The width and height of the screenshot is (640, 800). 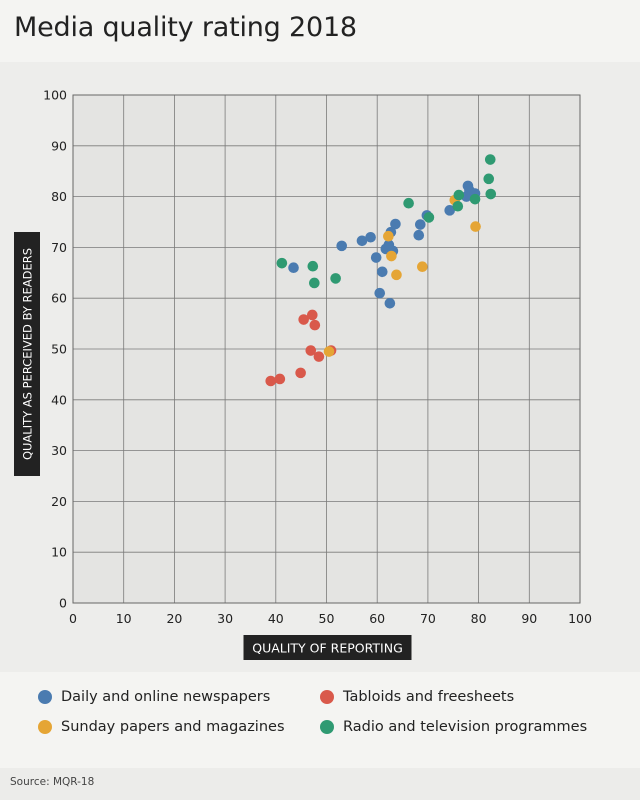 I want to click on y-tick-label: 20, so click(x=59, y=501).